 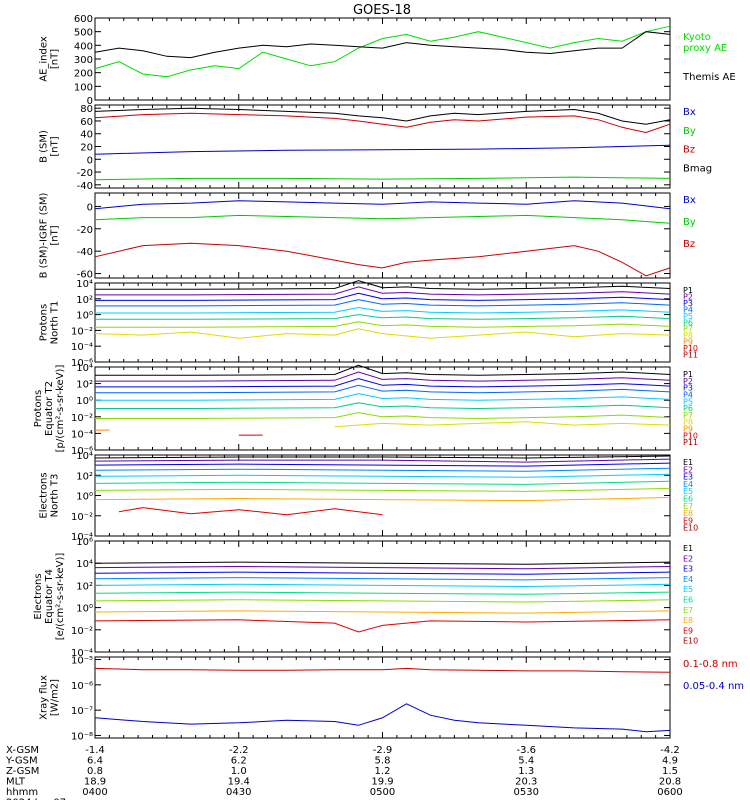 What do you see at coordinates (689, 150) in the screenshot?
I see `legend-entry: Bz` at bounding box center [689, 150].